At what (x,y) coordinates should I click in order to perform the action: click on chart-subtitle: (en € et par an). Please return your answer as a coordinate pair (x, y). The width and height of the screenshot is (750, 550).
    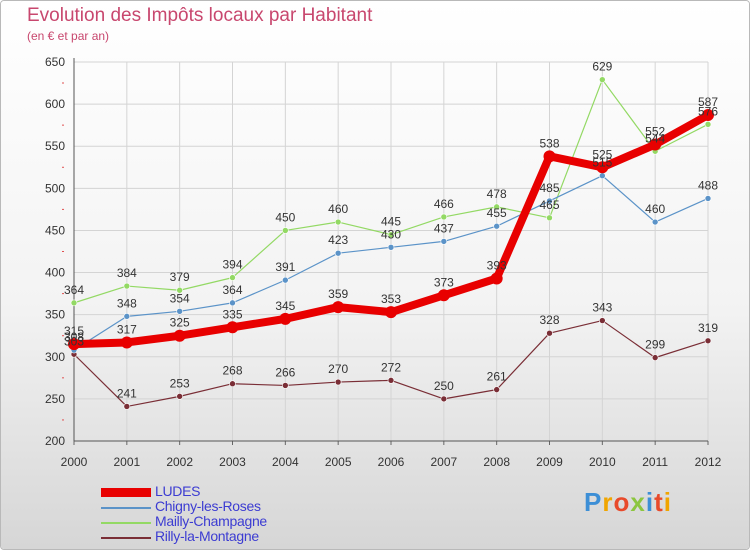
    Looking at the image, I should click on (68, 36).